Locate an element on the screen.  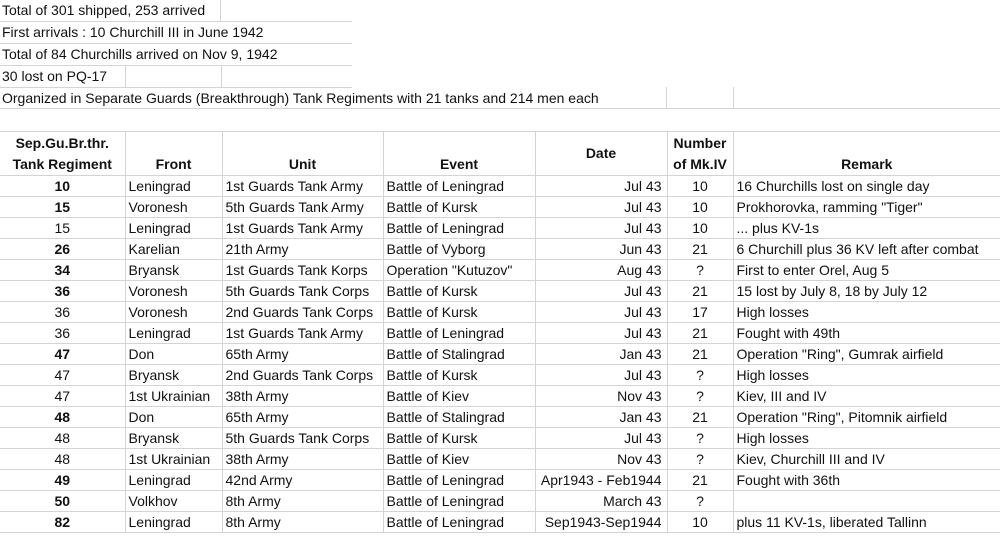
note-cell-total-shipped: Total of 301 shipped, 253 arrived is located at coordinates (104, 10).